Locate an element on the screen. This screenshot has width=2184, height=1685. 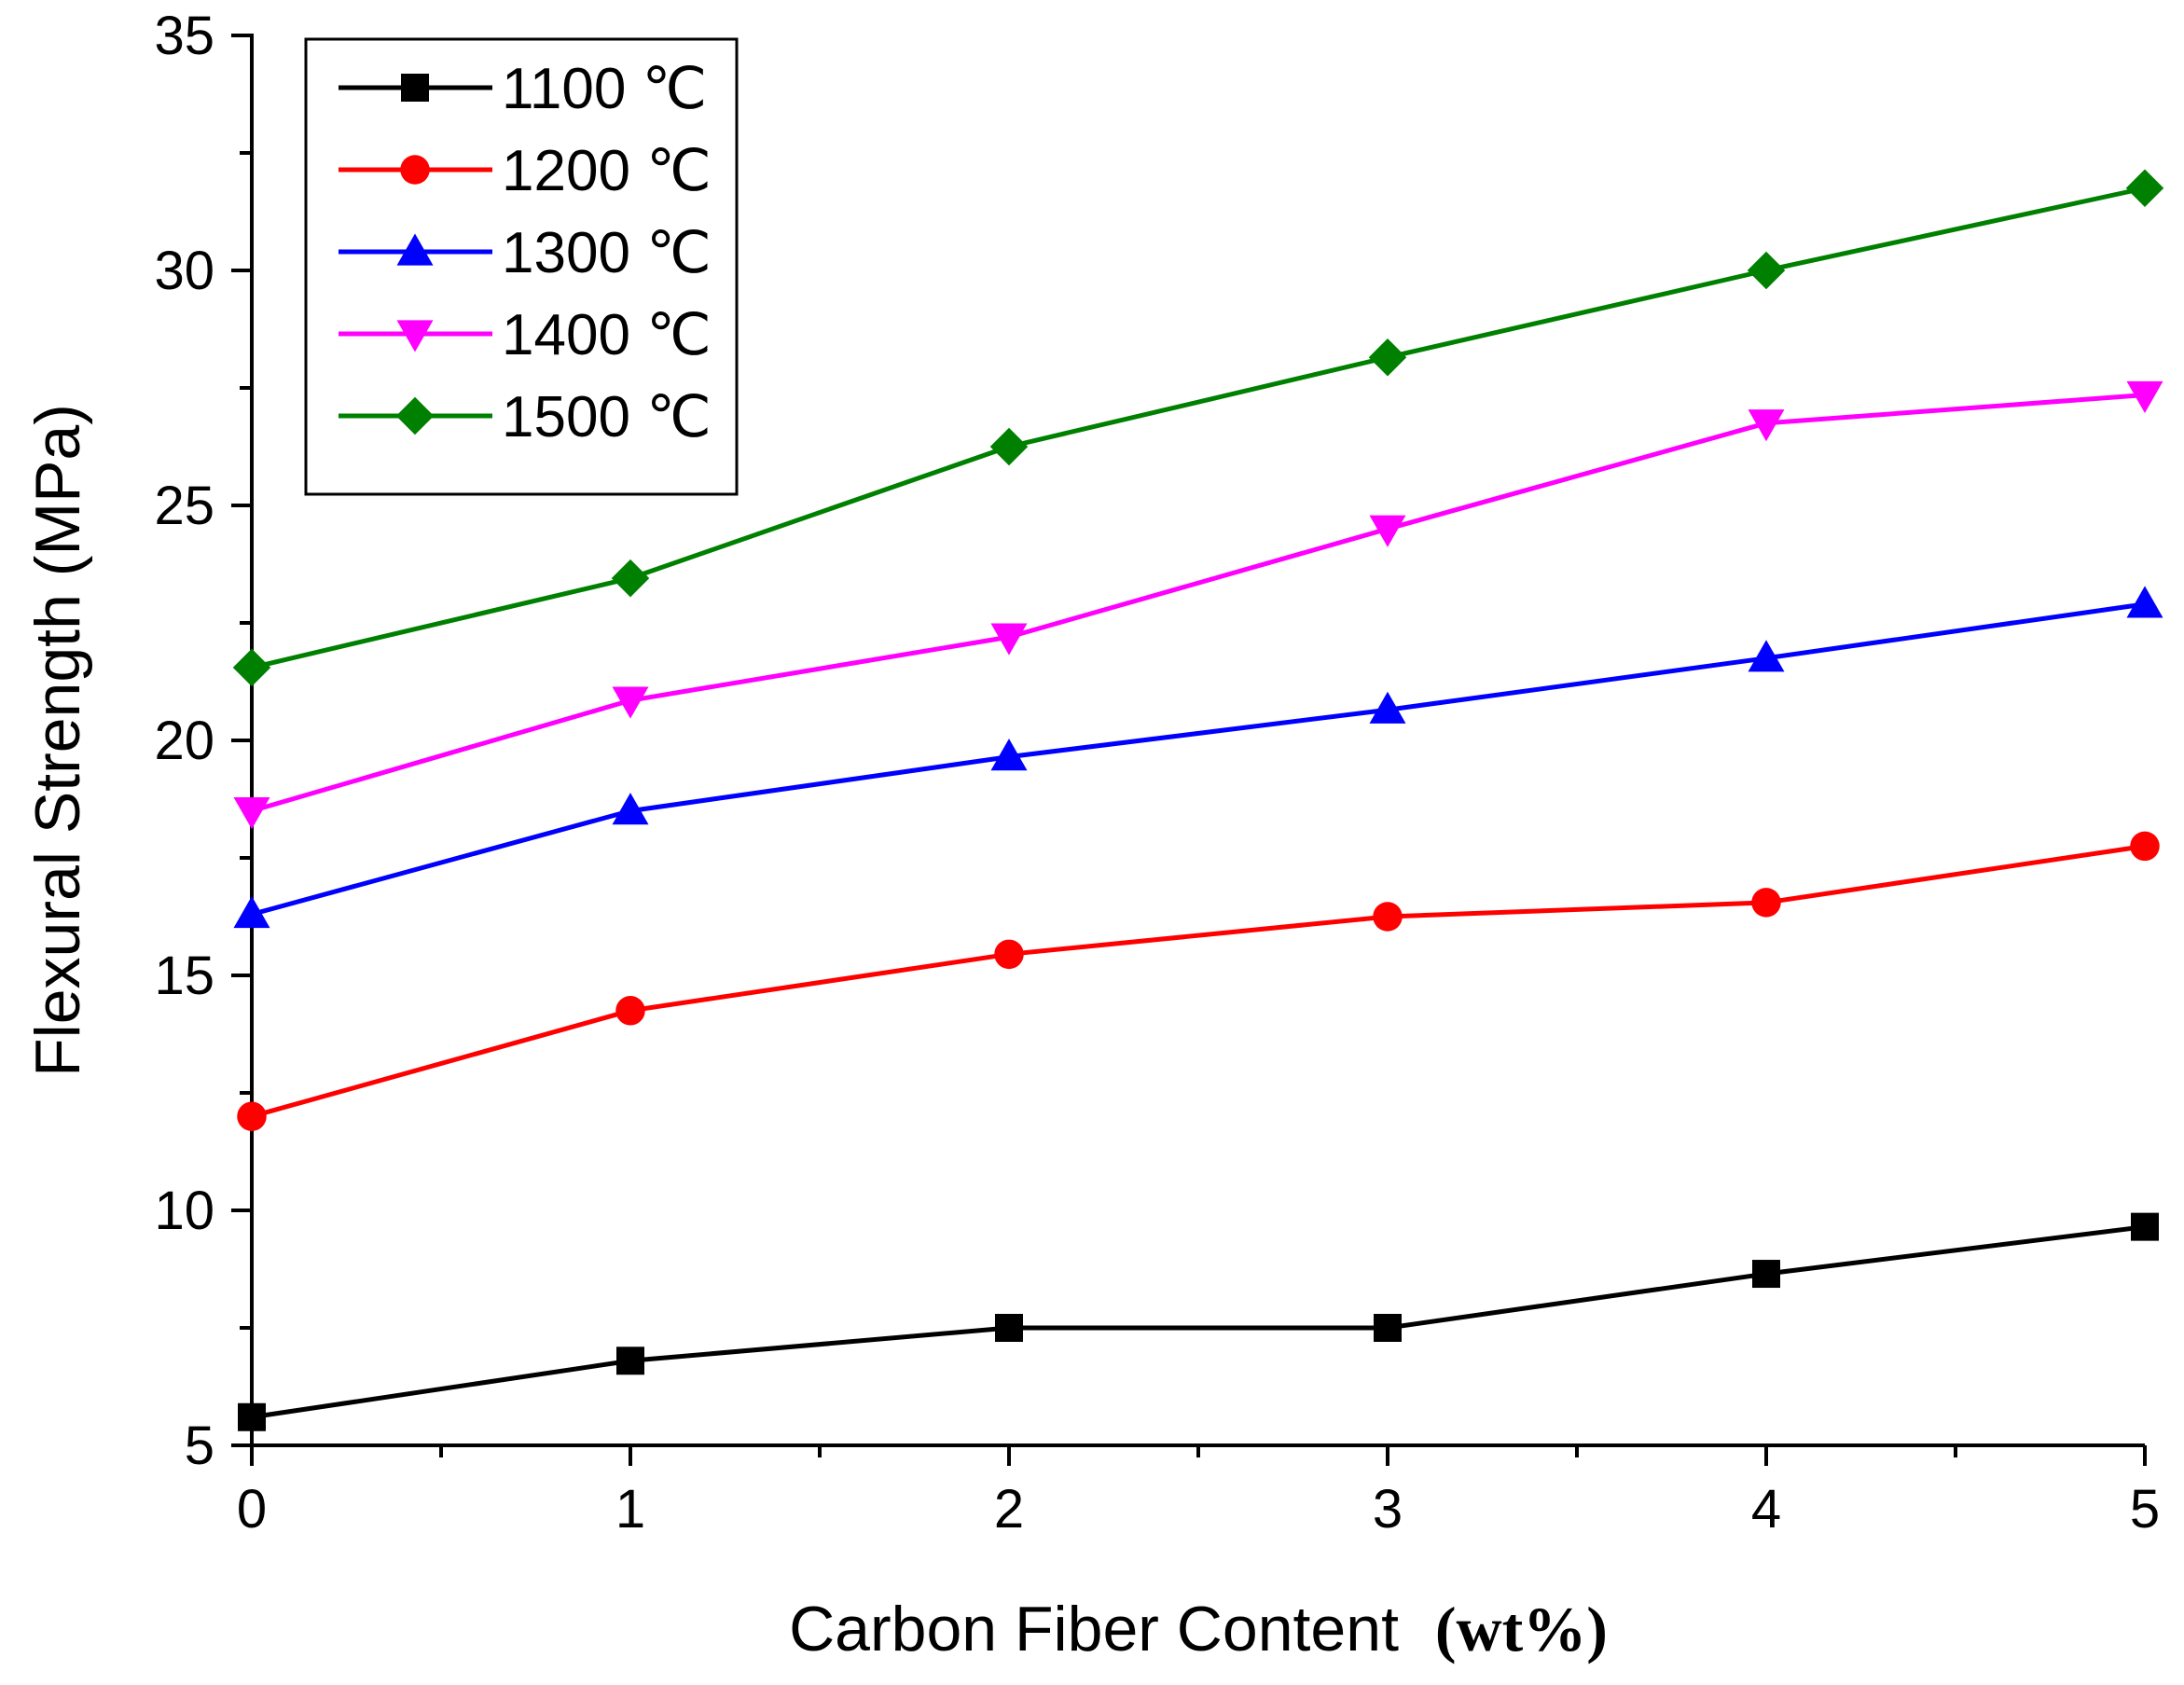
legend-box is located at coordinates (521, 266).